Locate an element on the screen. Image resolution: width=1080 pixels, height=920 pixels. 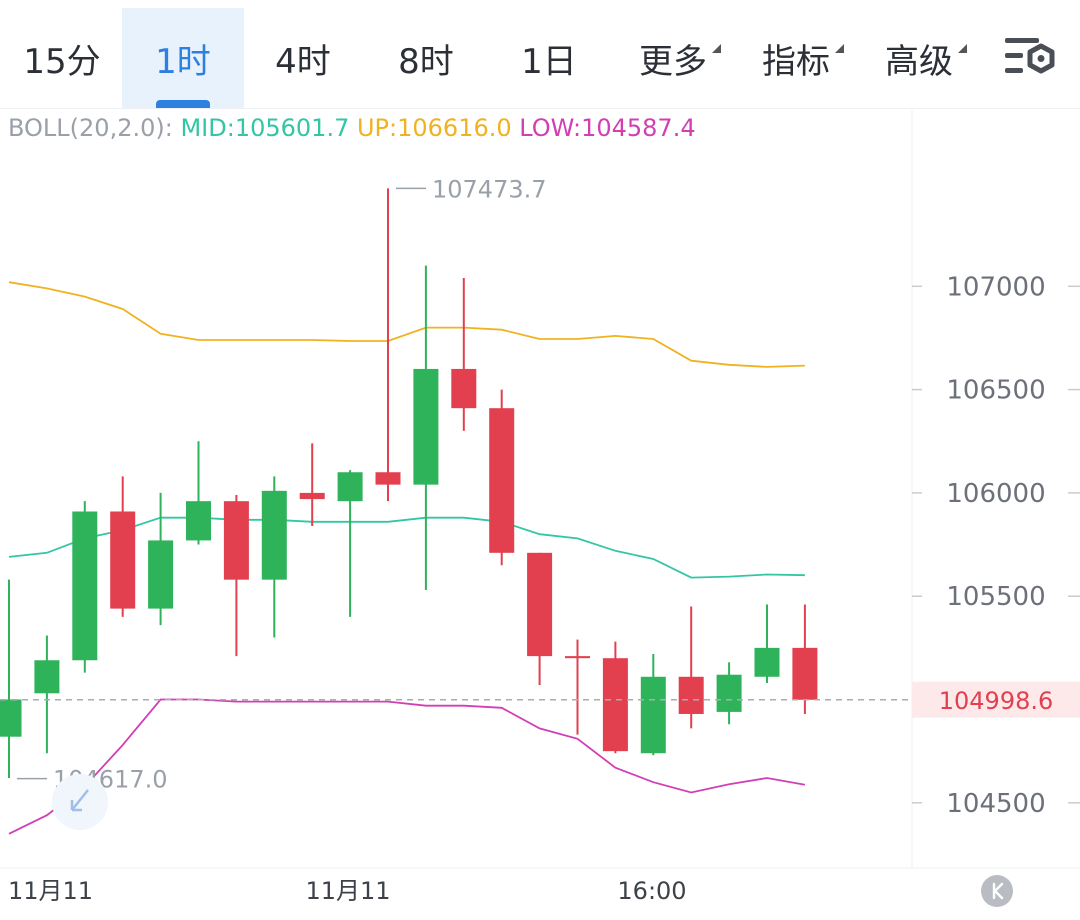
go-to-latest-button is located at coordinates (997, 891).